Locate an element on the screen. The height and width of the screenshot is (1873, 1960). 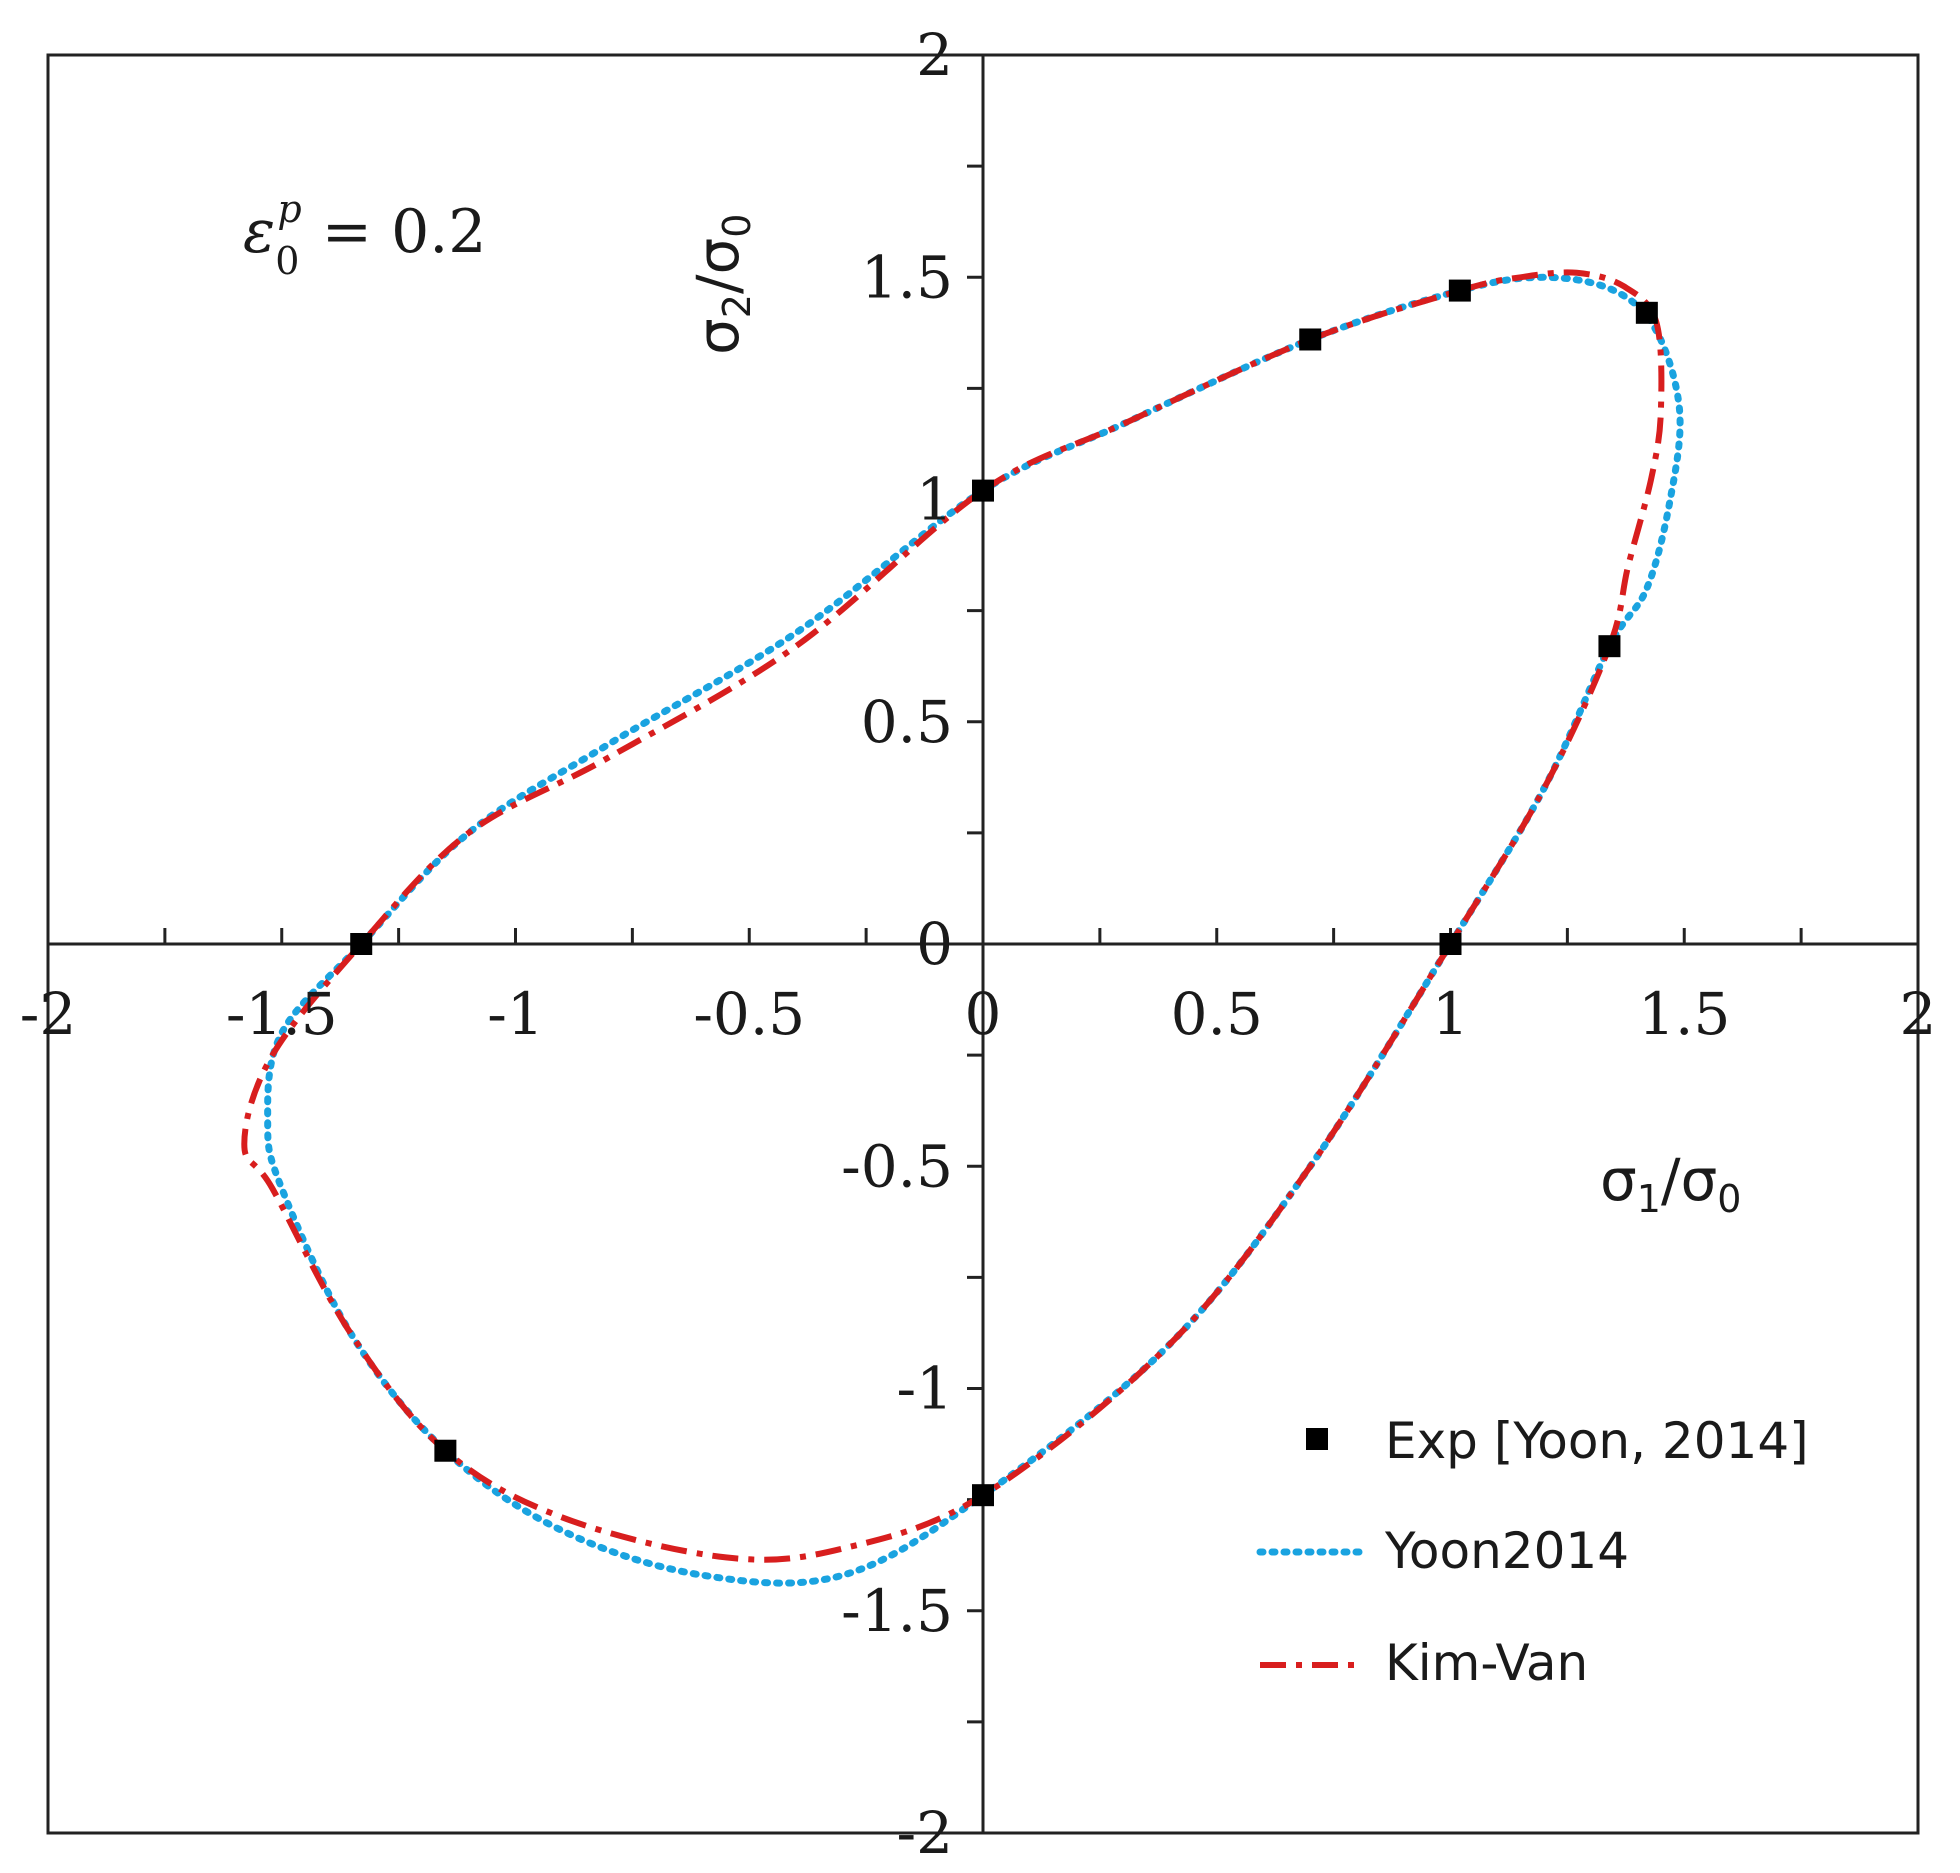
x-tick-label: -2 is located at coordinates (48, 1014).